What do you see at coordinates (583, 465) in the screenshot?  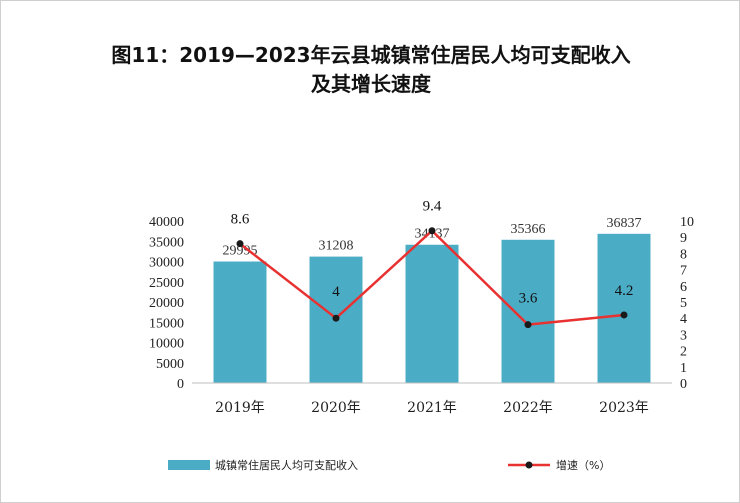 I see `legend-line-label: 增速（%）` at bounding box center [583, 465].